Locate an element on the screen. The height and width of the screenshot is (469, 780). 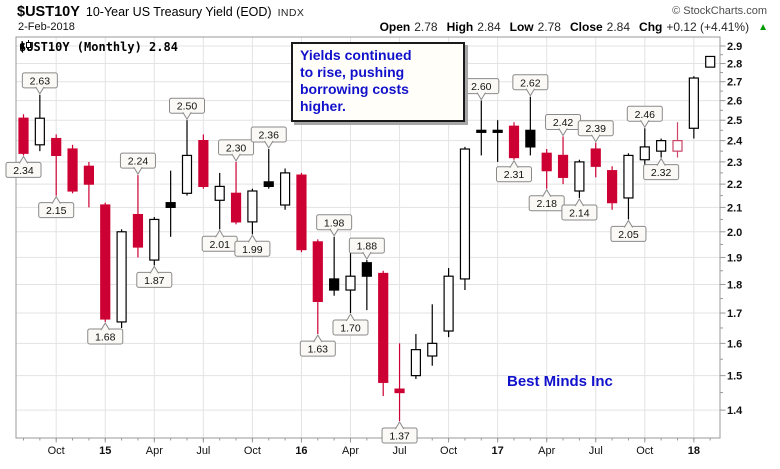
x-axis-label: Oct is located at coordinates (448, 451).